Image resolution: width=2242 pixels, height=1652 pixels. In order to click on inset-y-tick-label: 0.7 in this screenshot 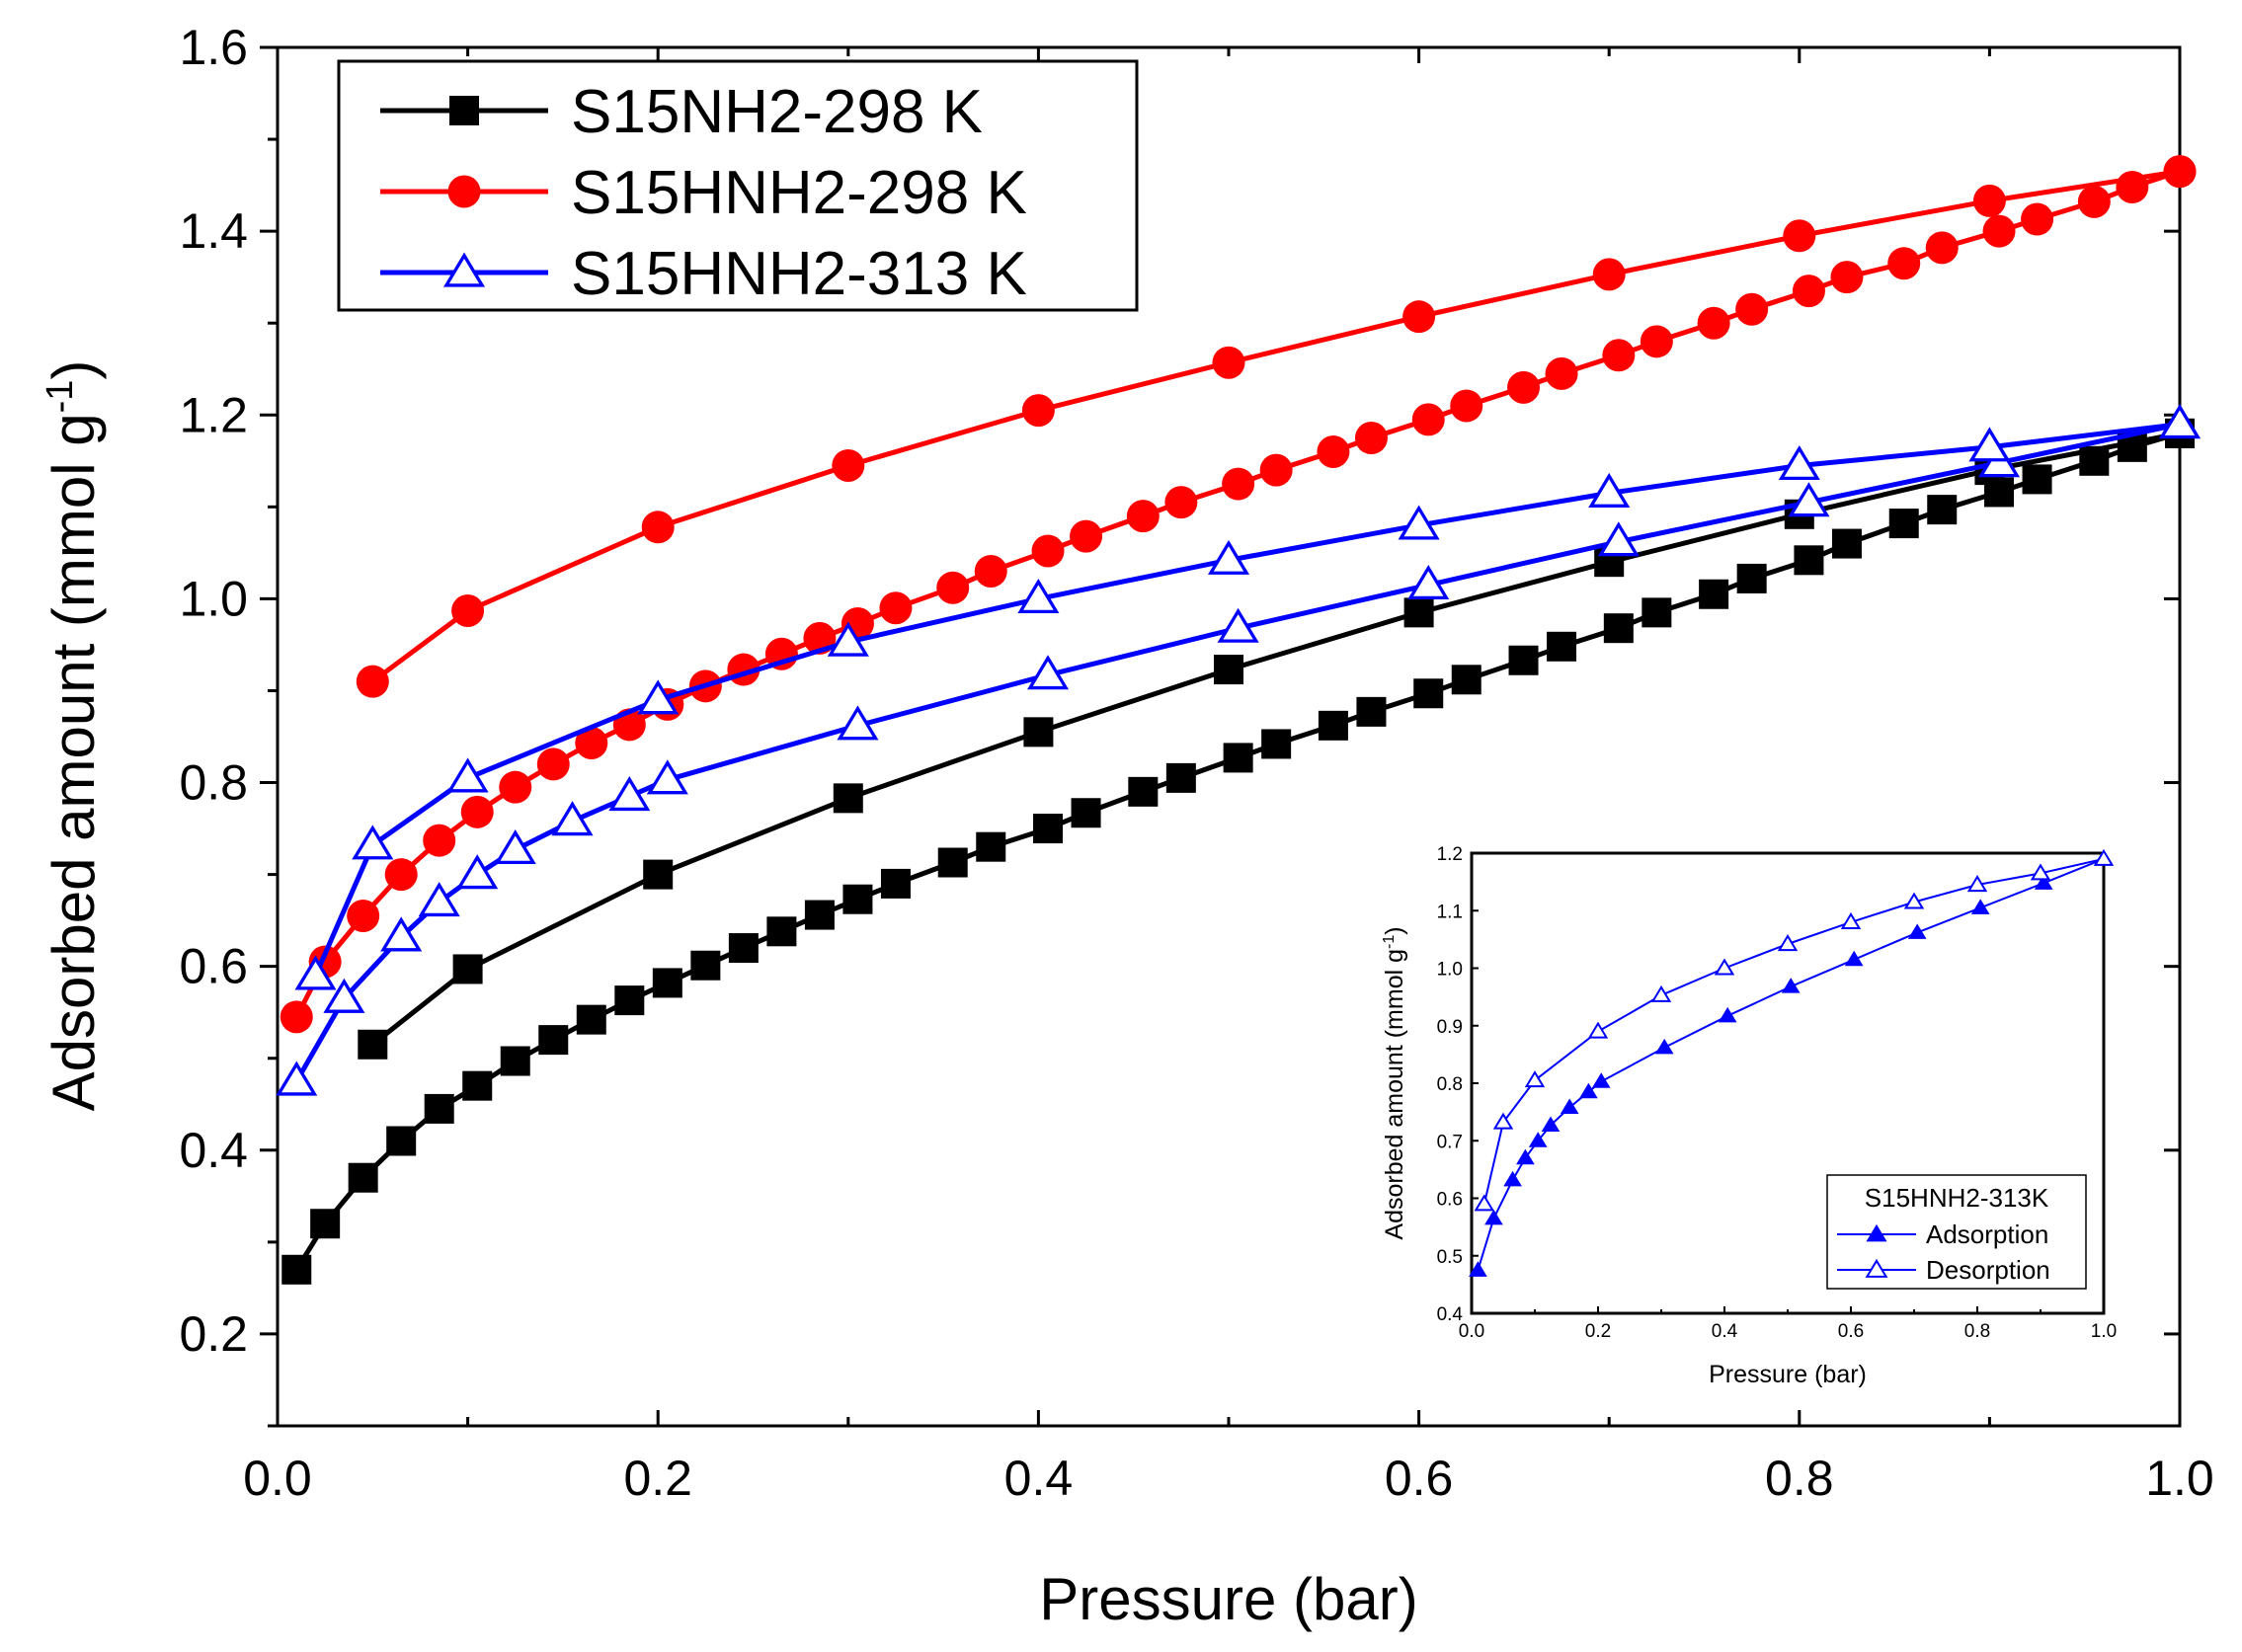, I will do `click(1450, 1142)`.